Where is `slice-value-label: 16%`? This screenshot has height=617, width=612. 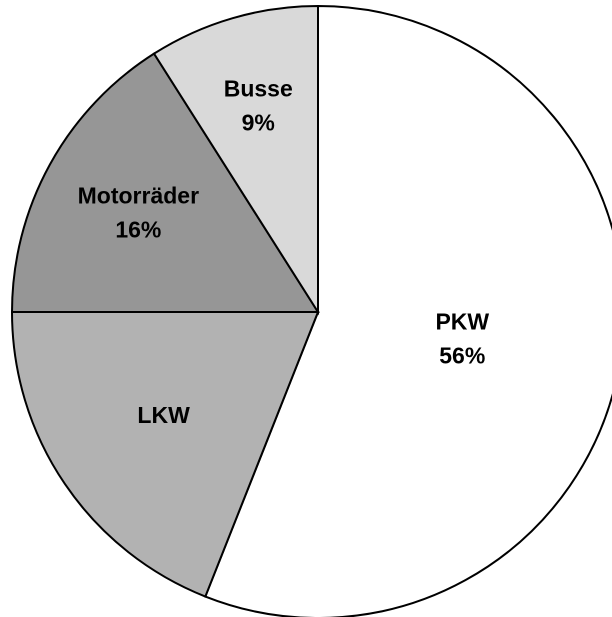 slice-value-label: 16% is located at coordinates (138, 229).